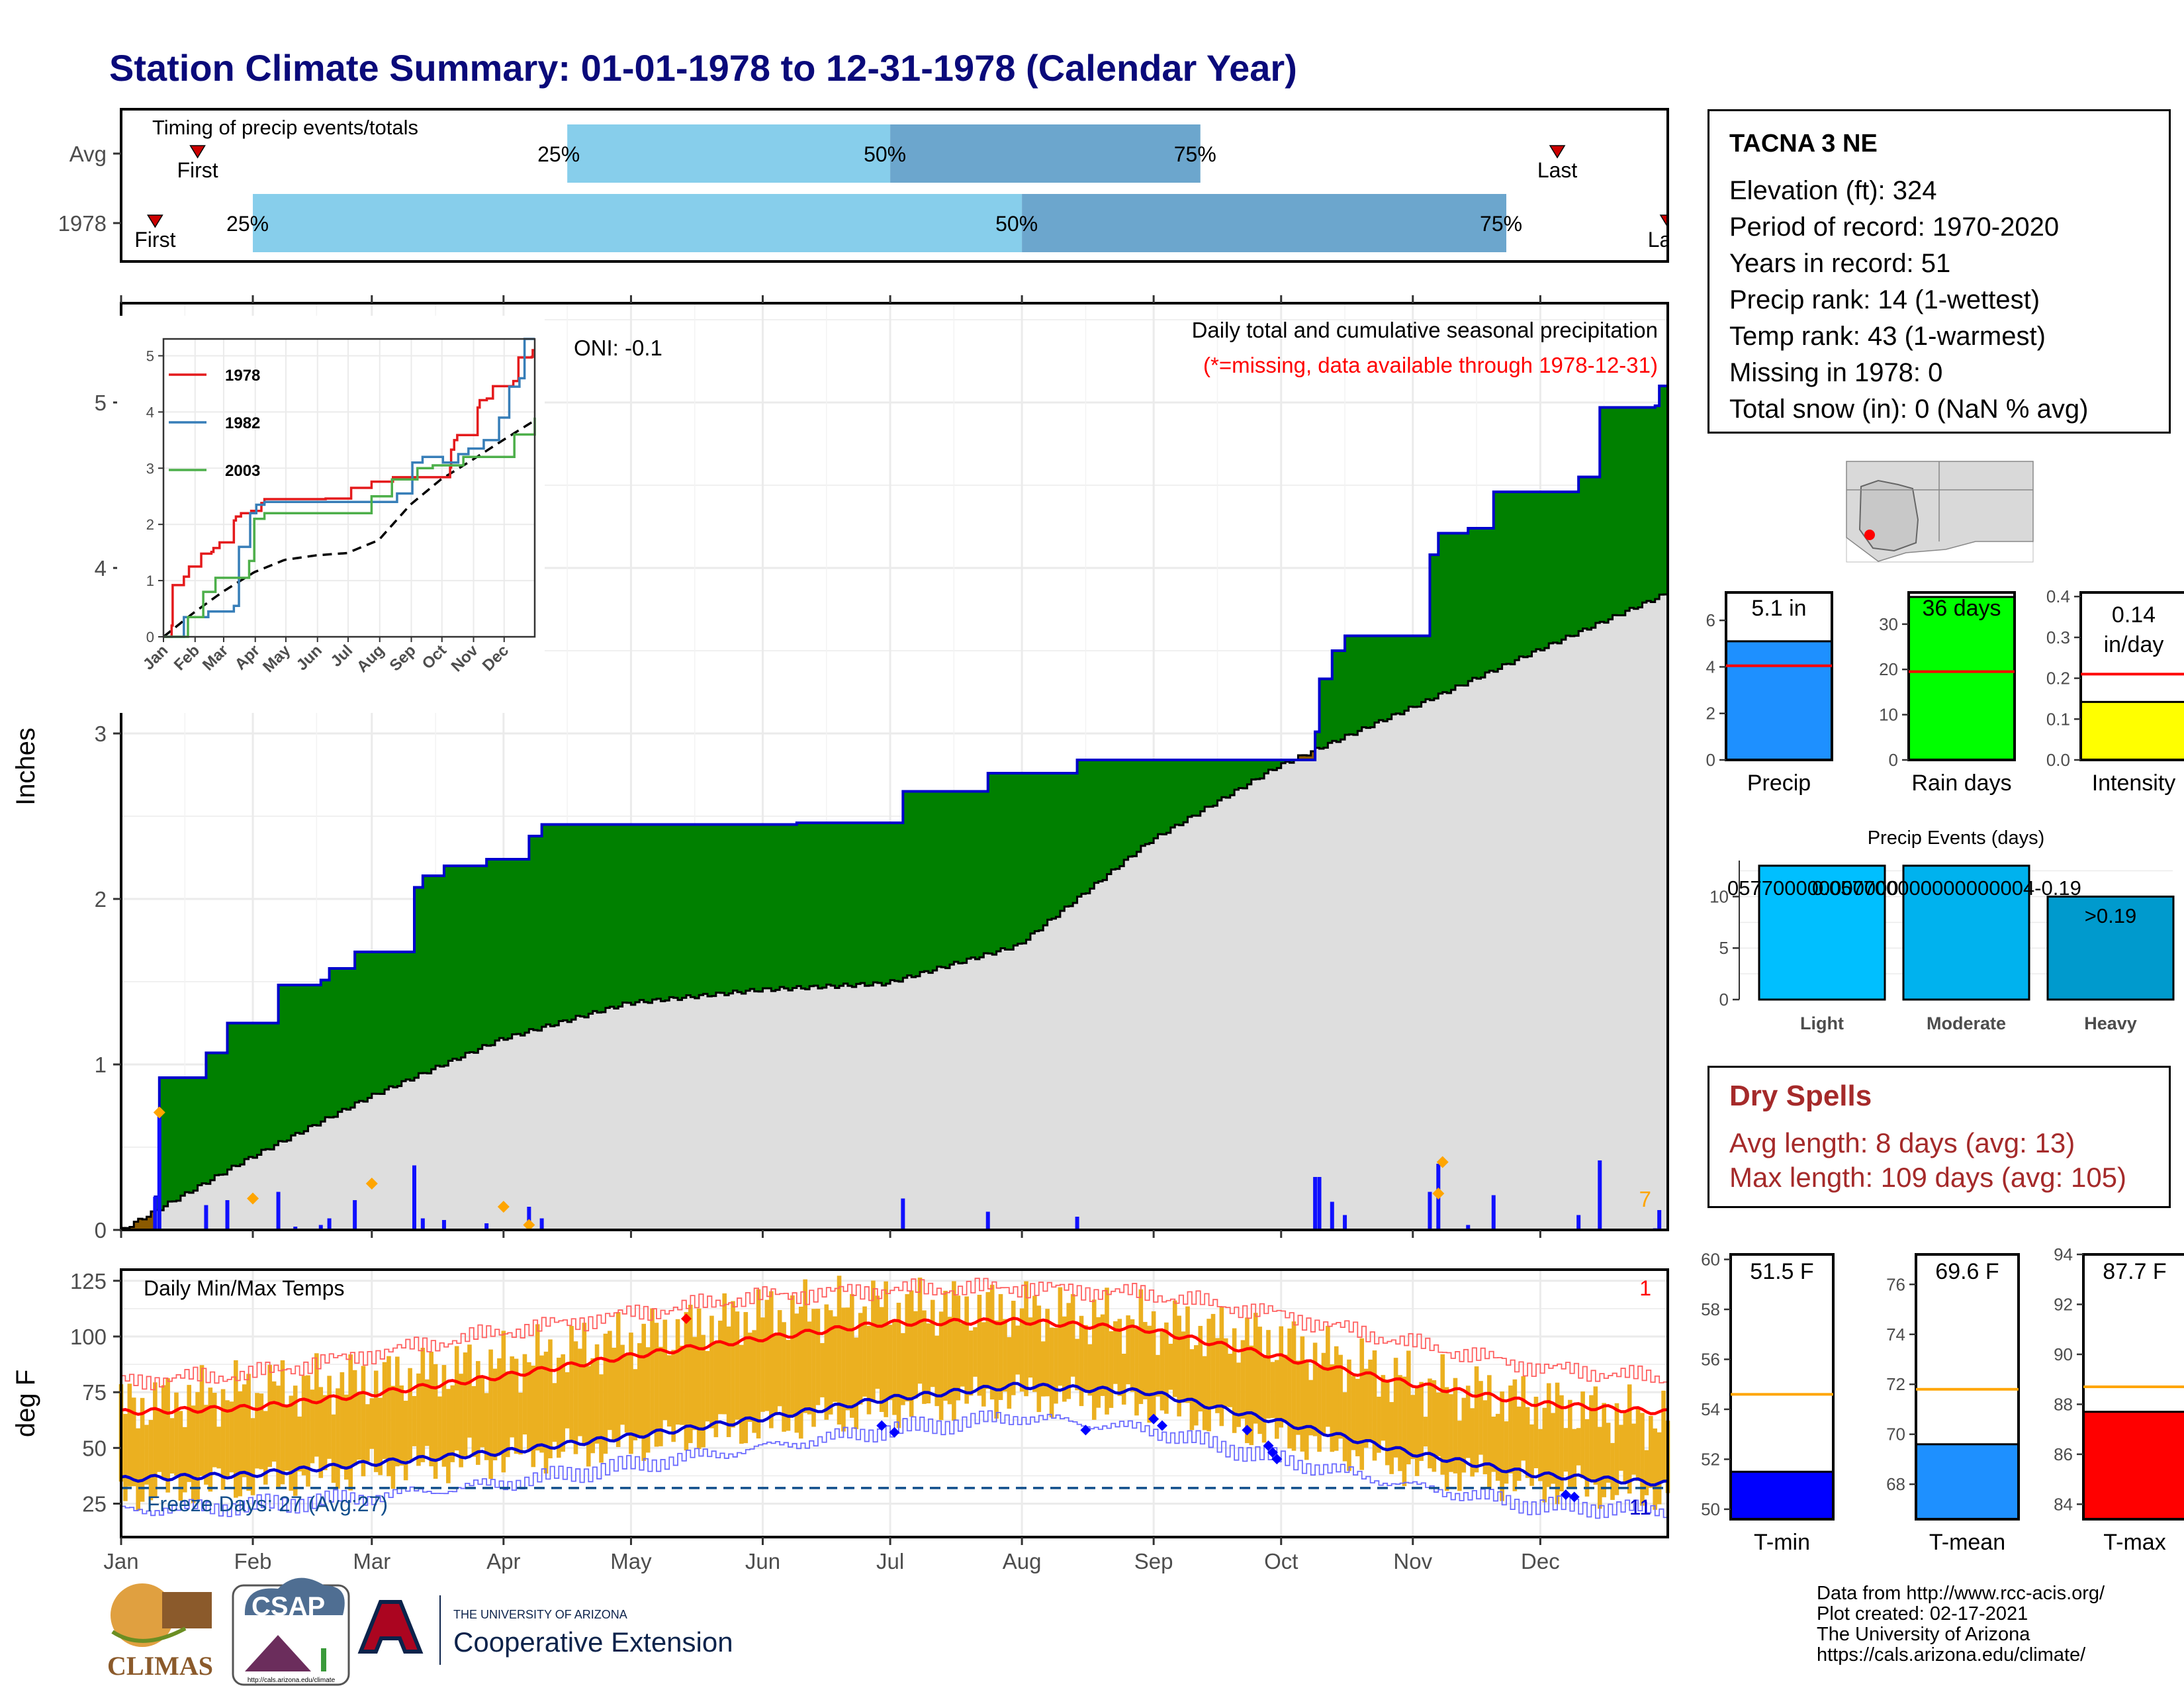  What do you see at coordinates (150, 637) in the screenshot?
I see `inset-y-tick-label: 0` at bounding box center [150, 637].